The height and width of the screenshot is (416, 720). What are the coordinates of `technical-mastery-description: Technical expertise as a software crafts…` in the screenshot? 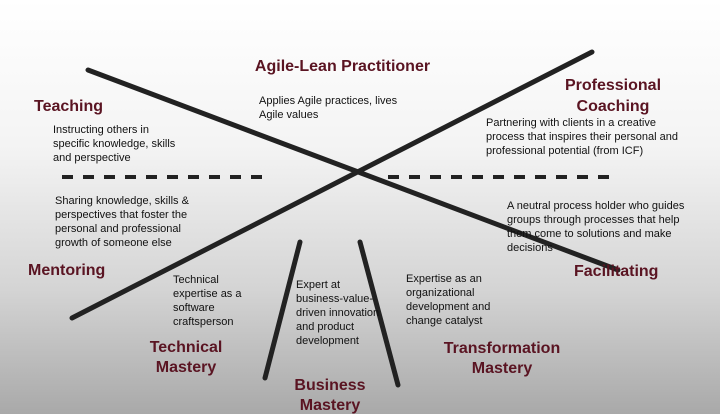 It's located at (207, 301).